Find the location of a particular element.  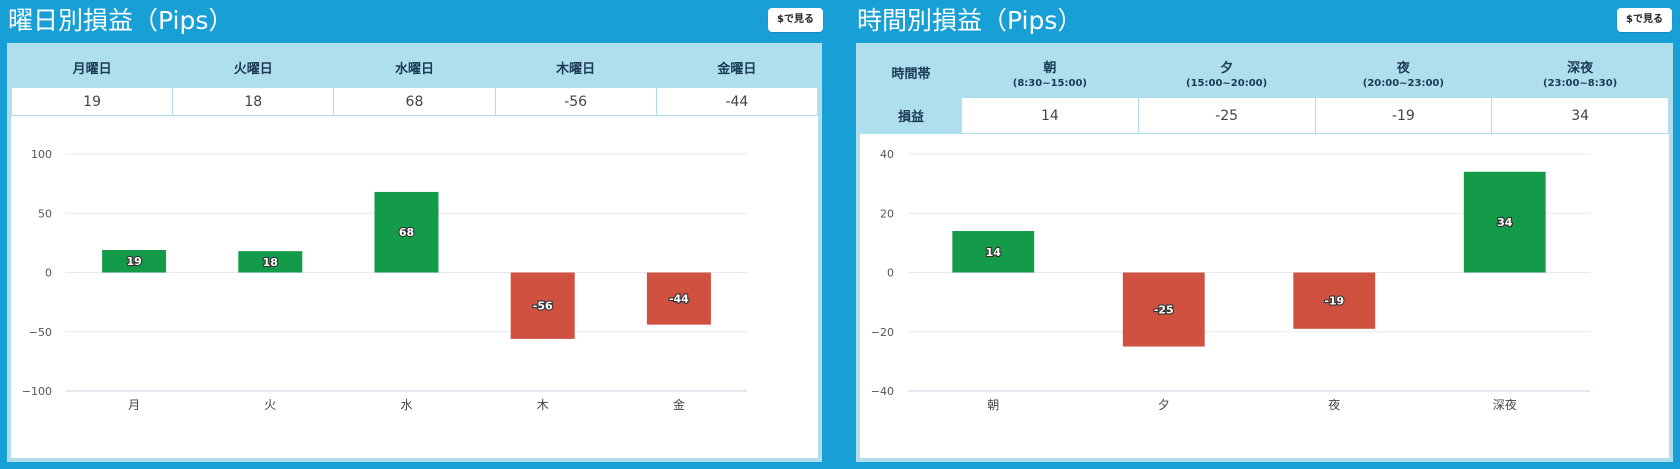

x-tick-label: 水 is located at coordinates (406, 405).